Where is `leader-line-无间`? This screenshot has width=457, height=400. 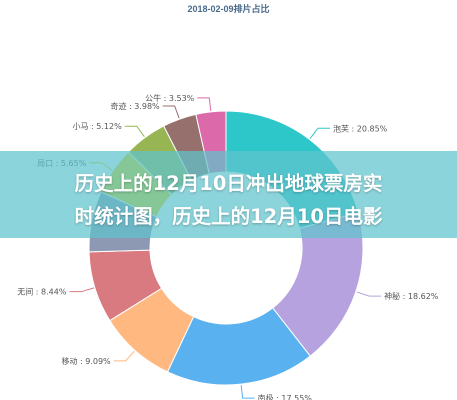 leader-line-无间 is located at coordinates (82, 290).